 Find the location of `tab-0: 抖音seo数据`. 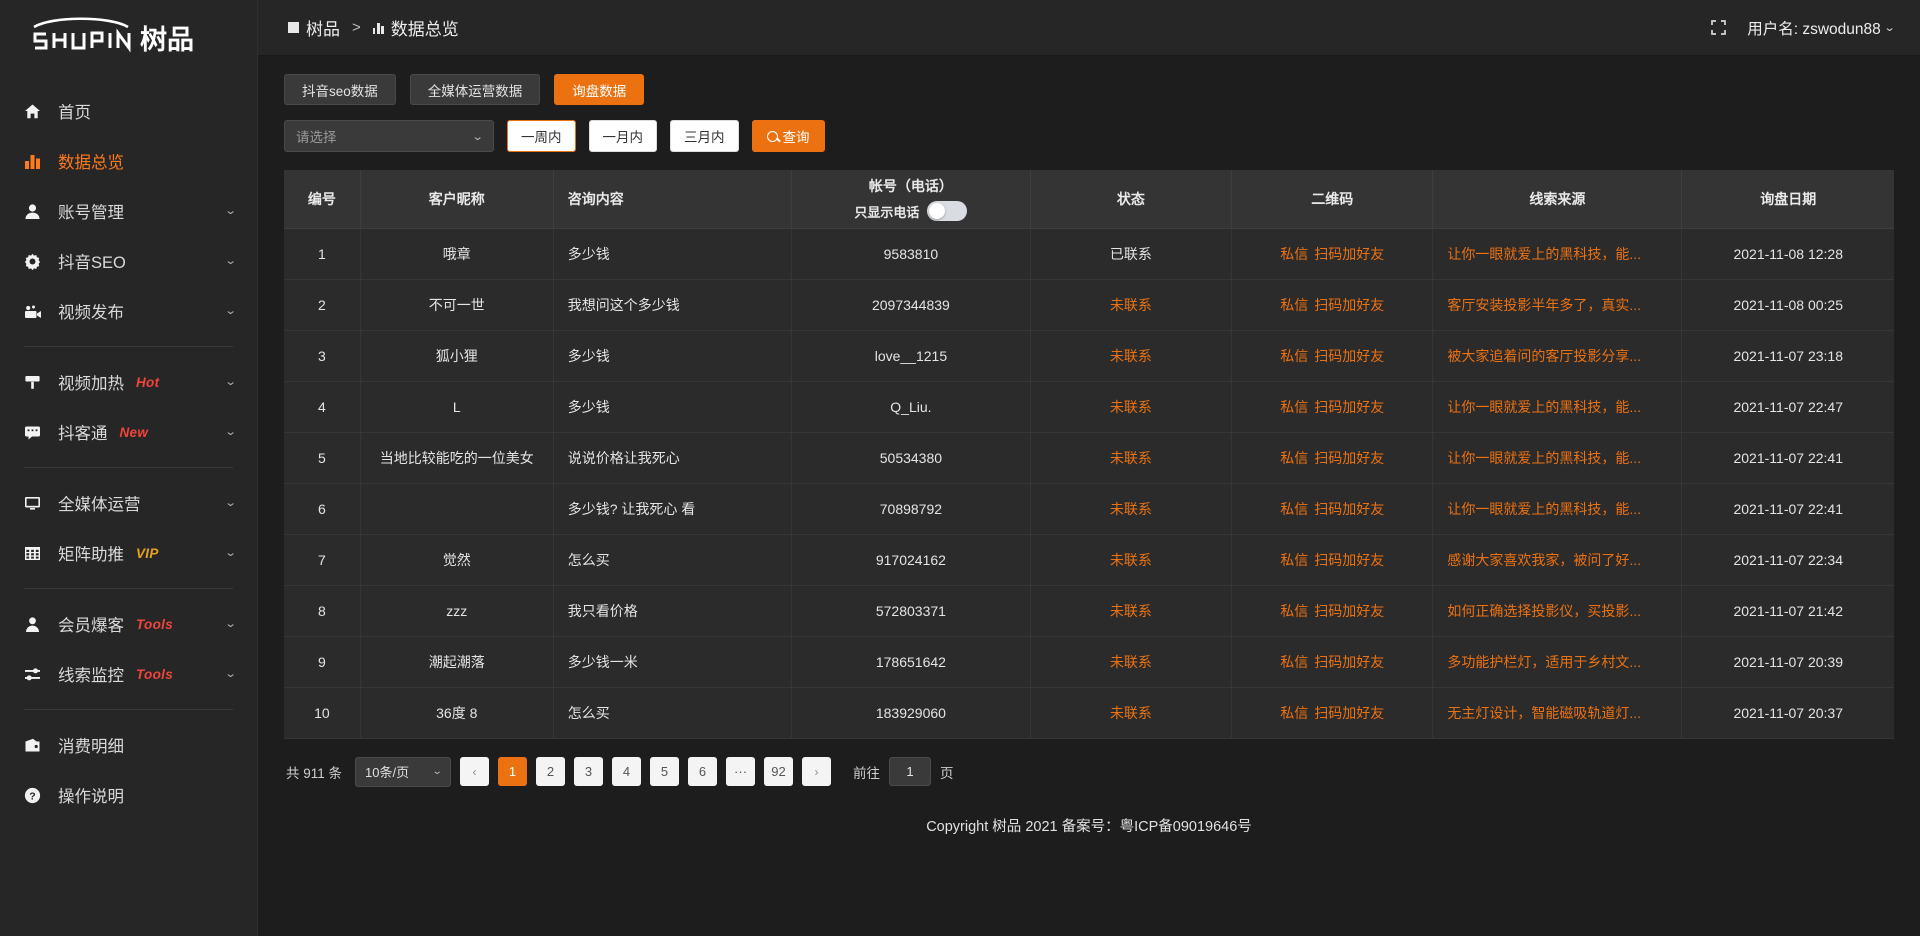

tab-0: 抖音seo数据 is located at coordinates (340, 89).